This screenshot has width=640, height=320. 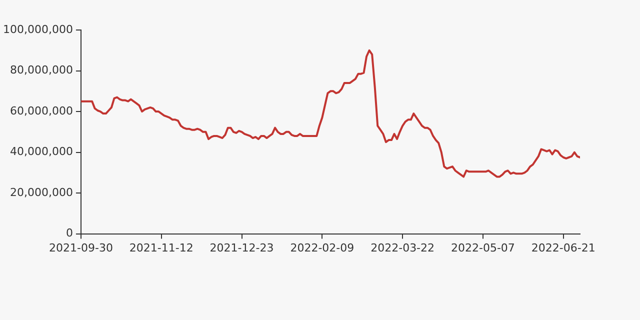 I want to click on x-tick-label: 2022-06-21, so click(x=563, y=247).